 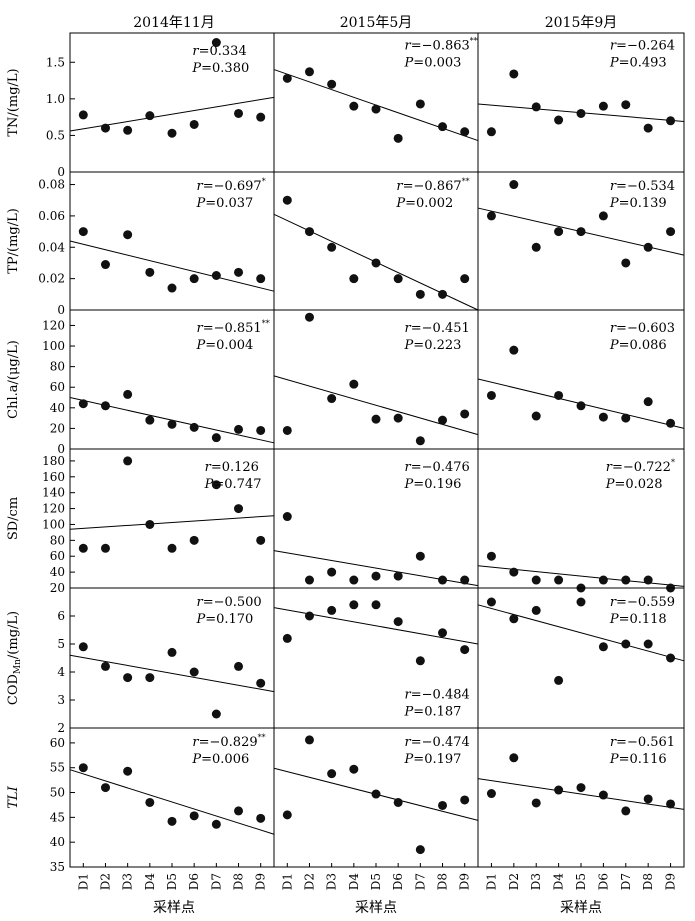 I want to click on y-tick-label-row-4: 100, so click(x=53, y=524).